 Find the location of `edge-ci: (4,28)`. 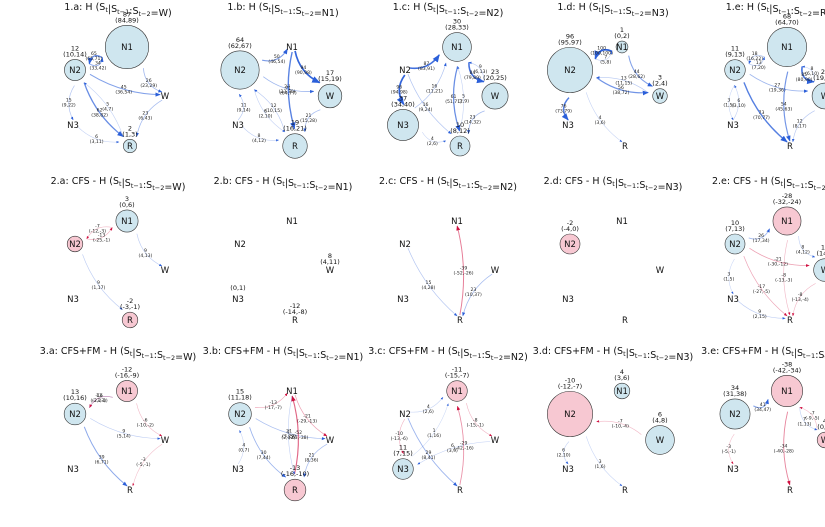

edge-ci: (4,28) is located at coordinates (429, 288).